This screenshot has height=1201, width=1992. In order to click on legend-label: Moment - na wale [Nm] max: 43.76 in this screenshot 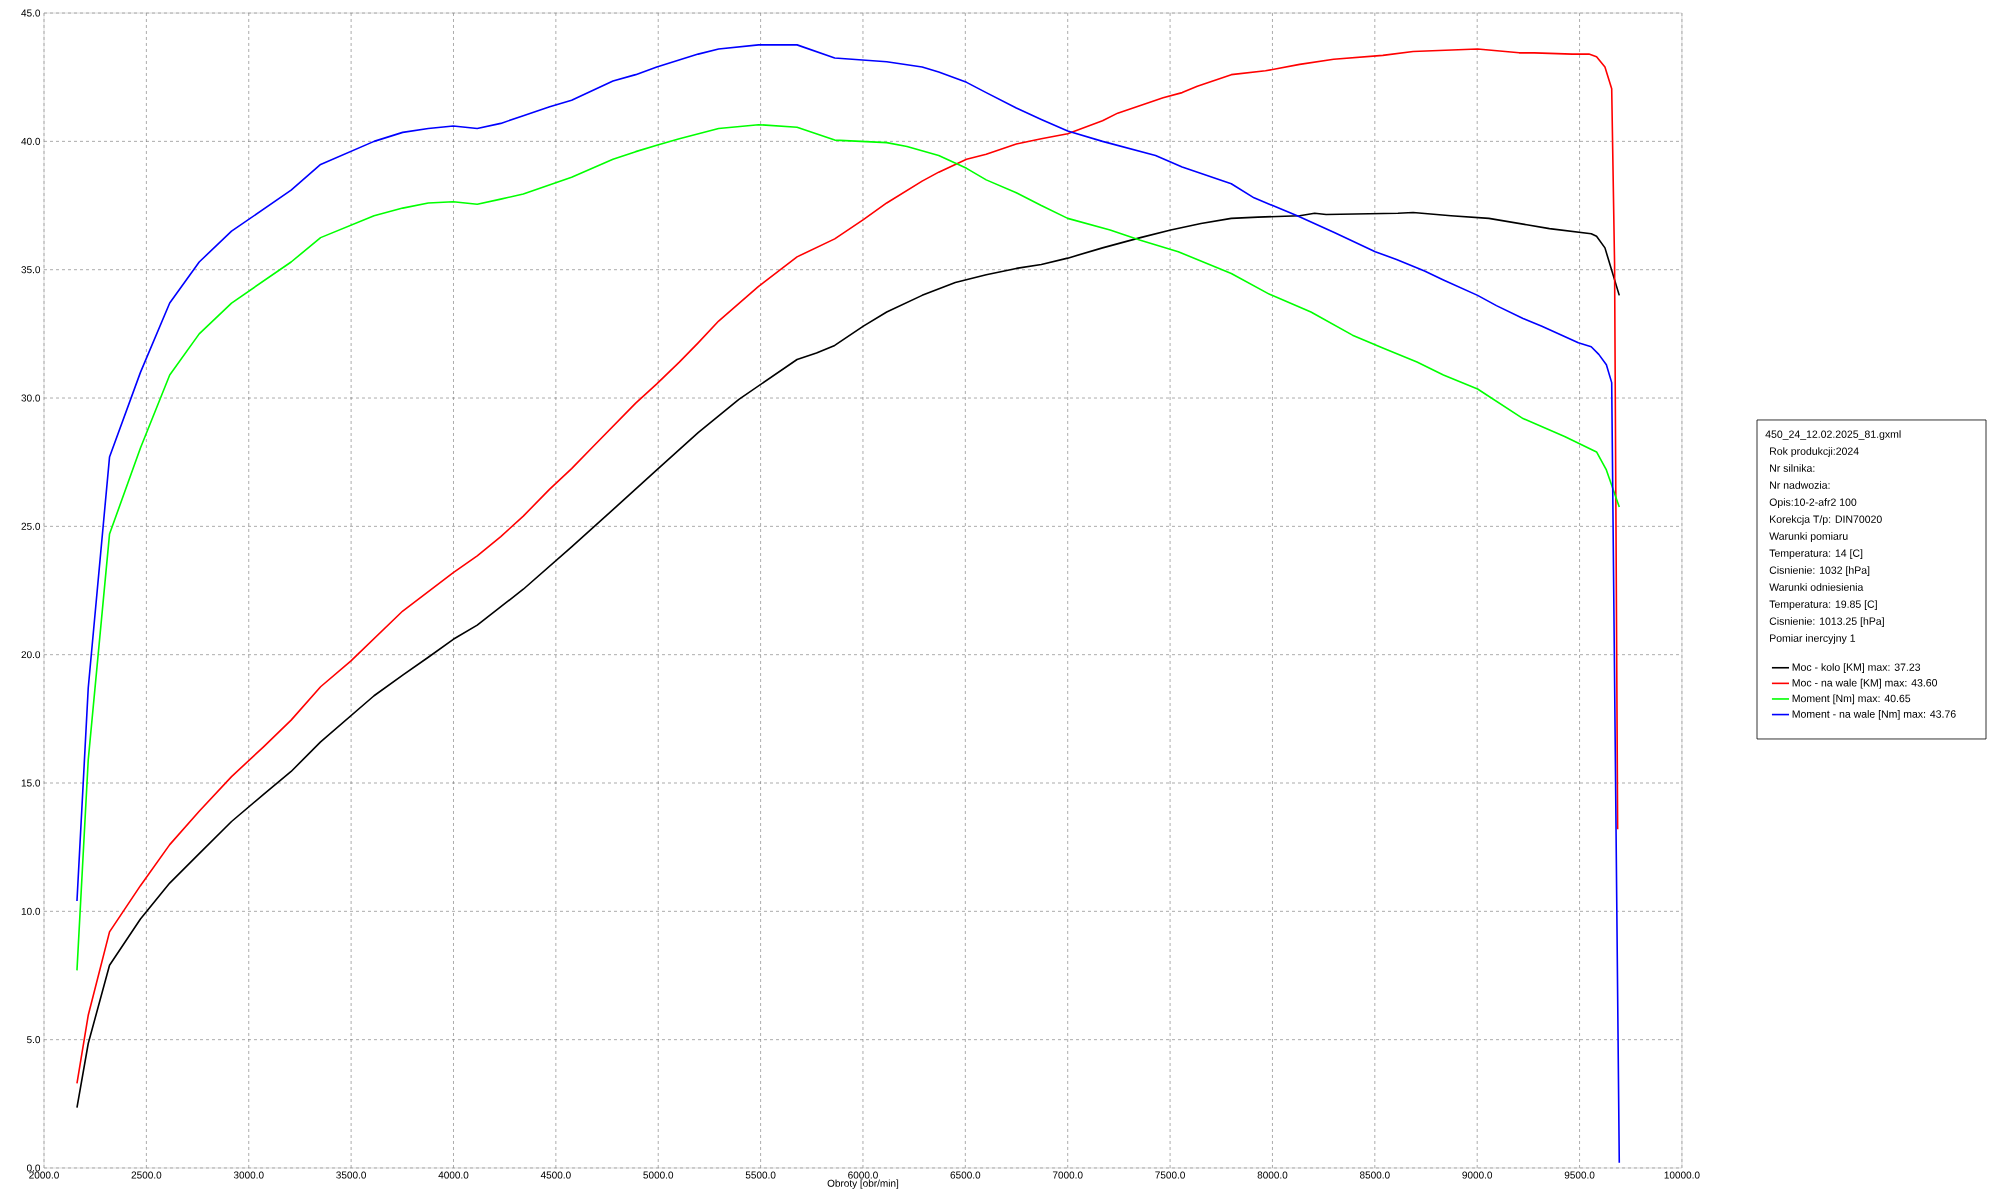, I will do `click(1874, 715)`.